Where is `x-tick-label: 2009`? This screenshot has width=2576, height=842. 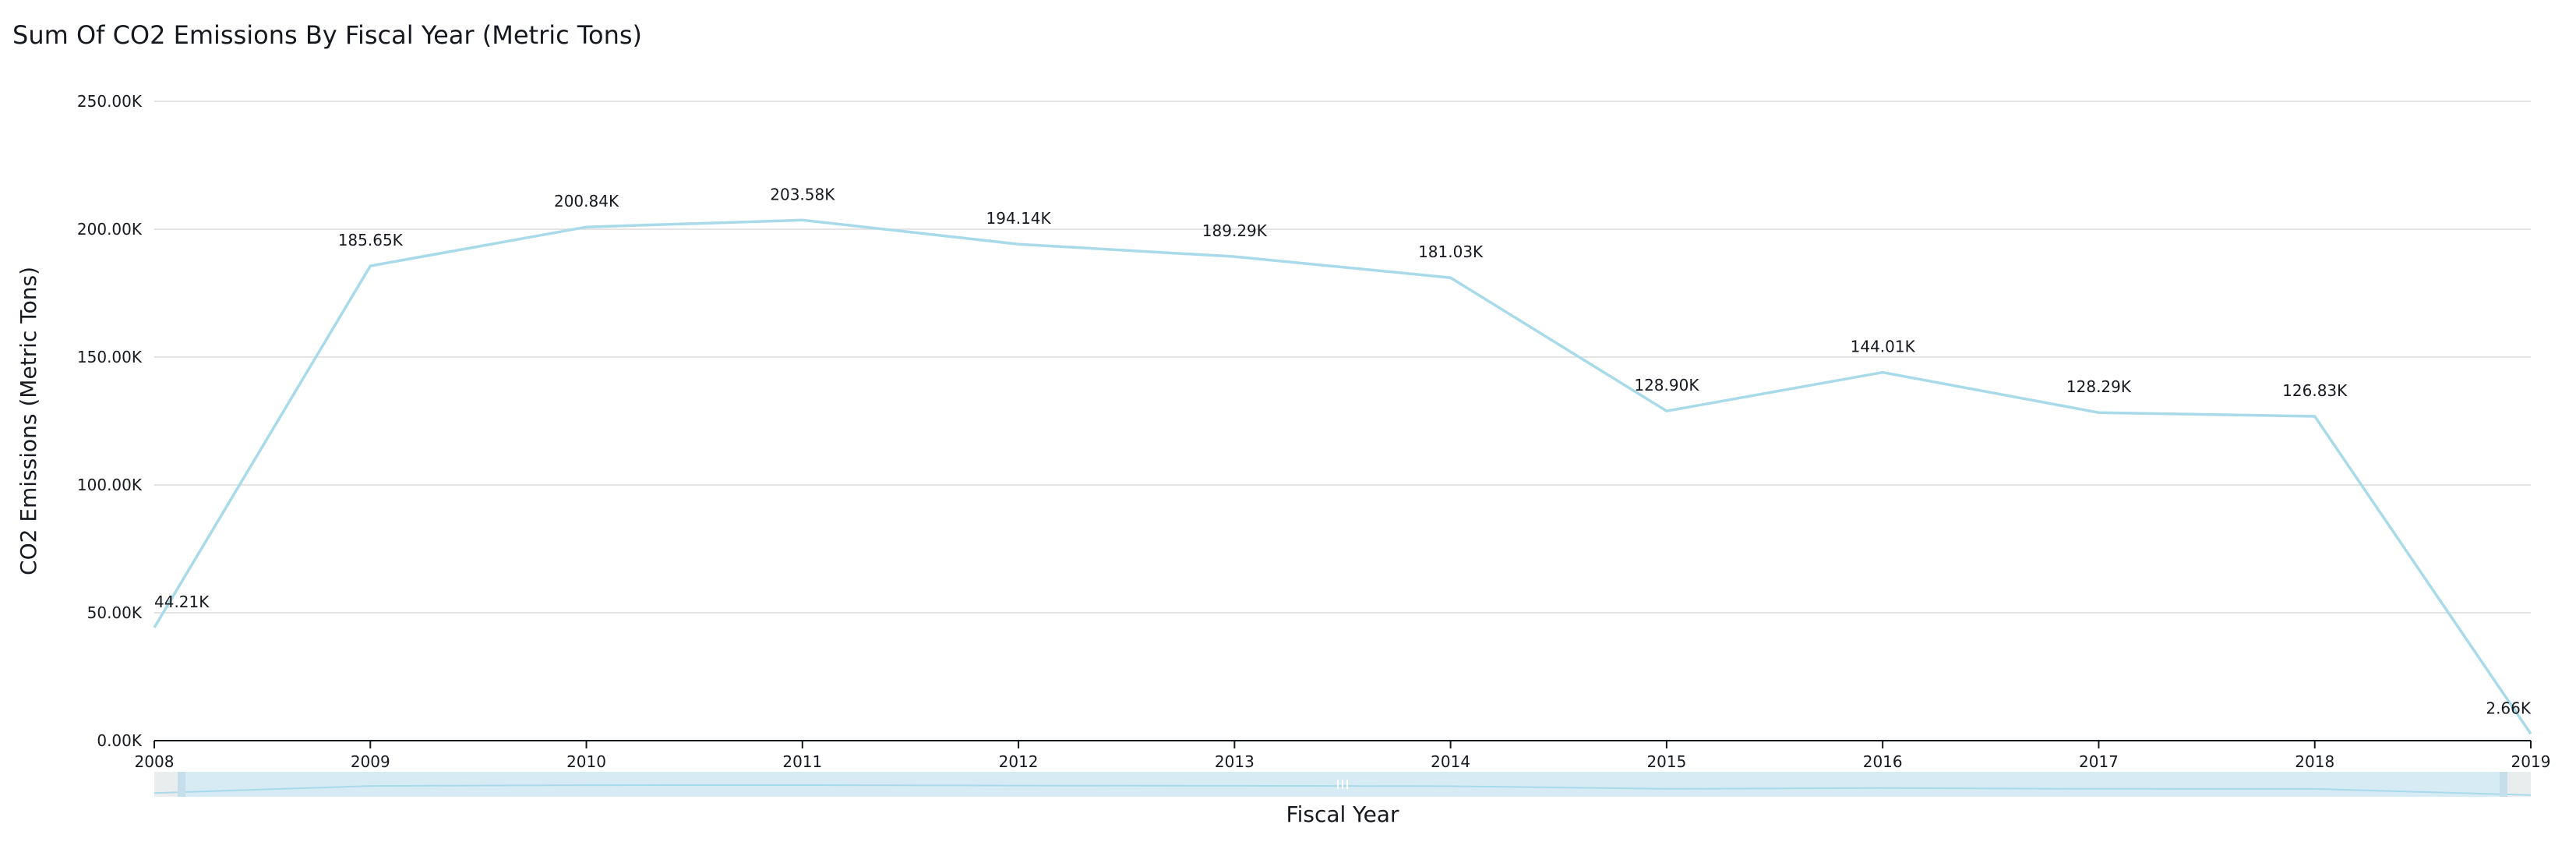
x-tick-label: 2009 is located at coordinates (370, 761).